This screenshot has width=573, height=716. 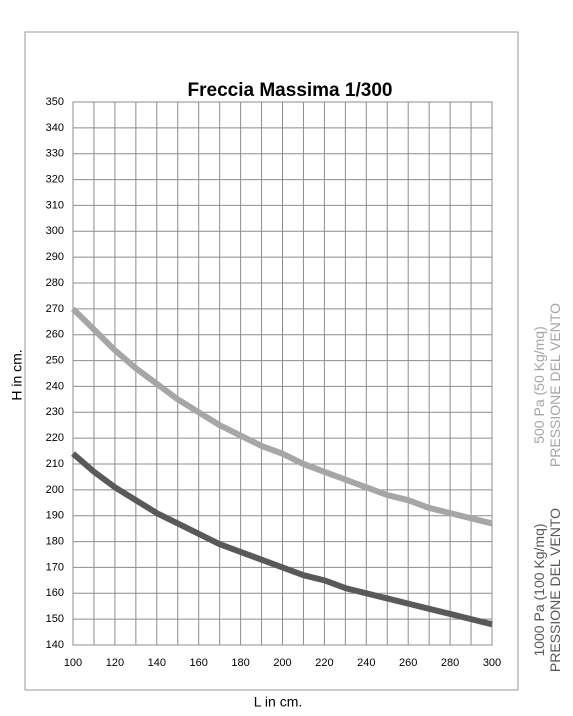 What do you see at coordinates (55, 516) in the screenshot?
I see `y-tick-label: 190` at bounding box center [55, 516].